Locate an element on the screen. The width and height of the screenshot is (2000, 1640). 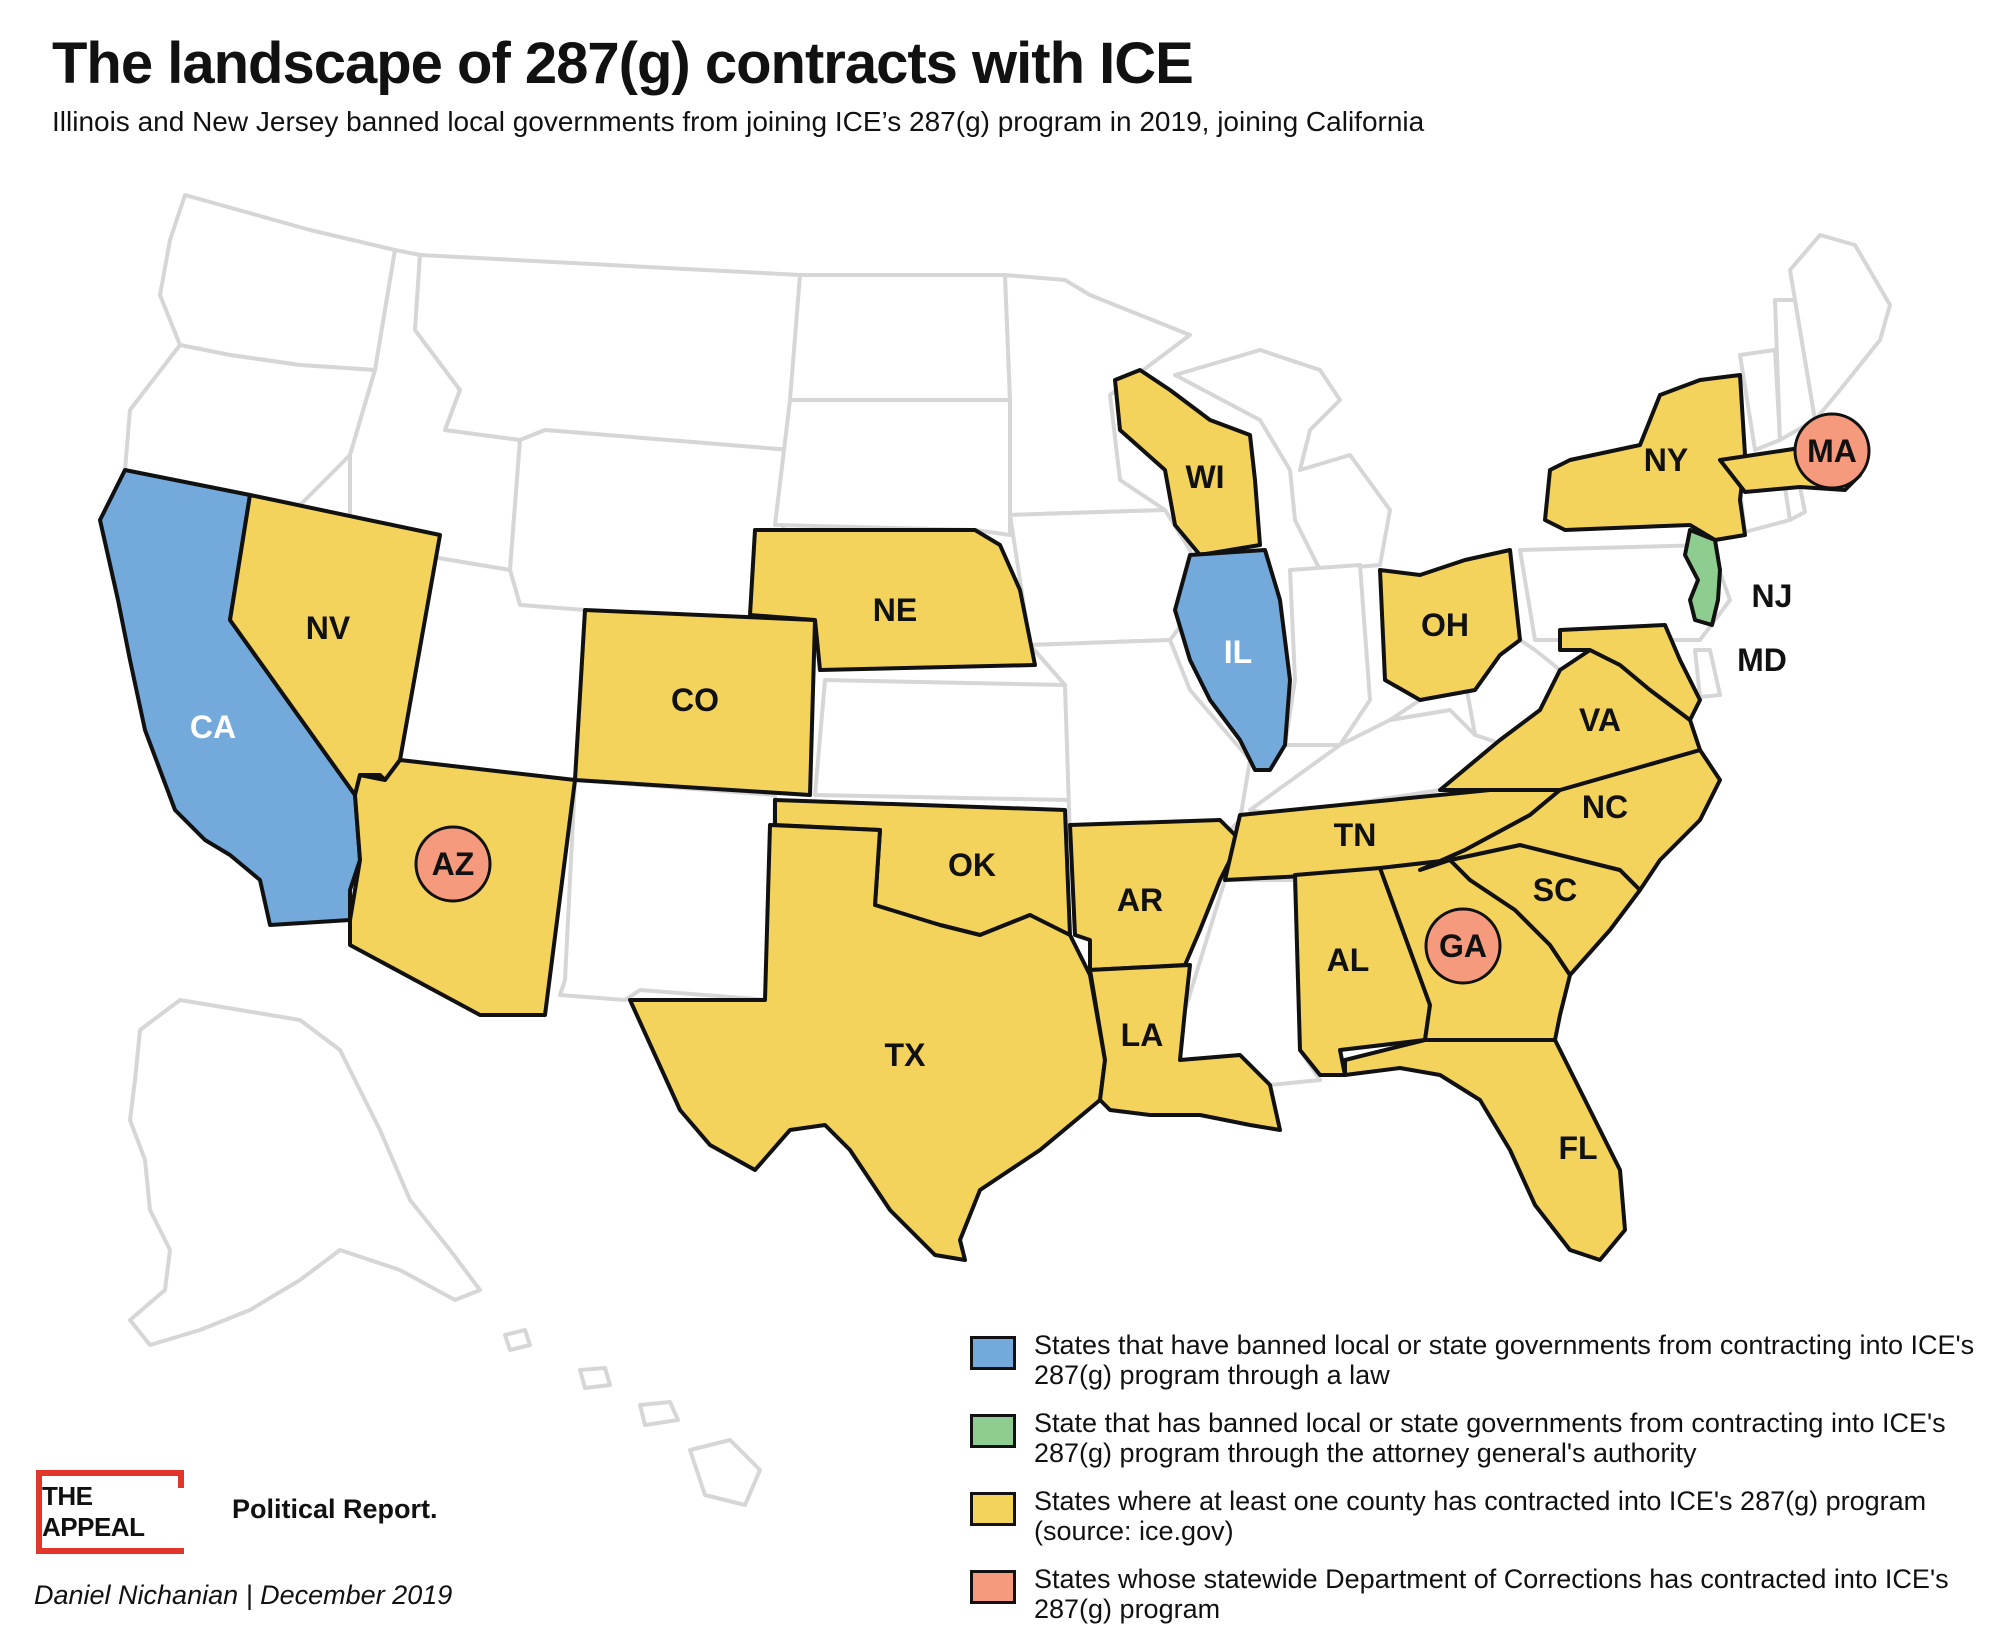
state-label-ok: OK is located at coordinates (972, 865).